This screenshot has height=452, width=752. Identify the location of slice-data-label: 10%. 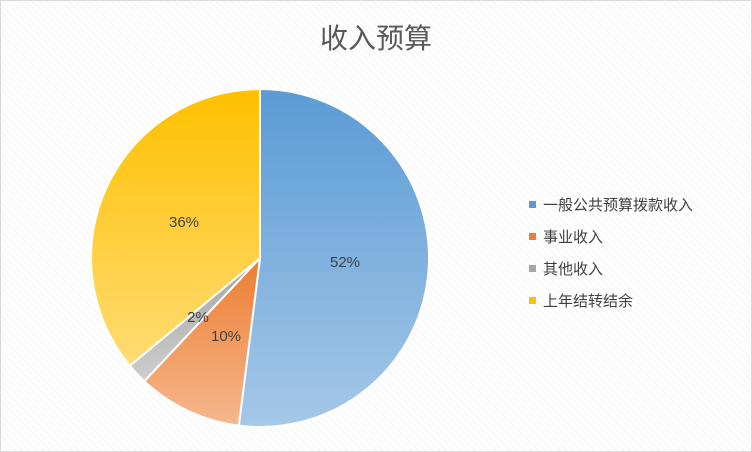
(226, 336).